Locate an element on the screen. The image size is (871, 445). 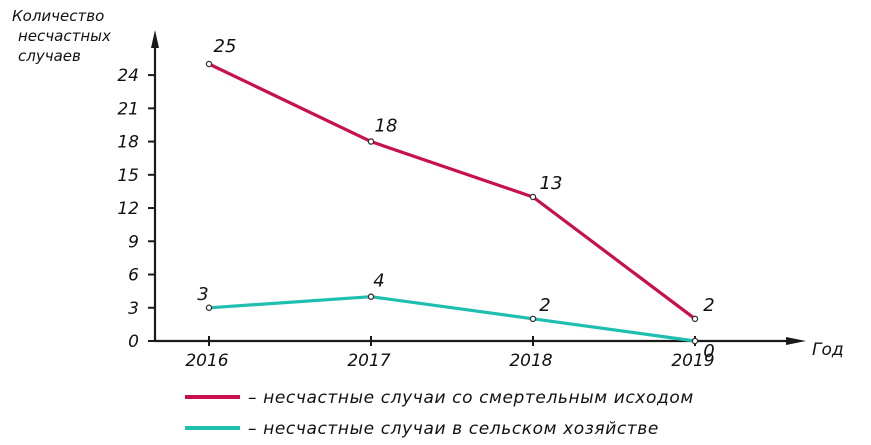
y-tick-label: 3 is located at coordinates (133, 309).